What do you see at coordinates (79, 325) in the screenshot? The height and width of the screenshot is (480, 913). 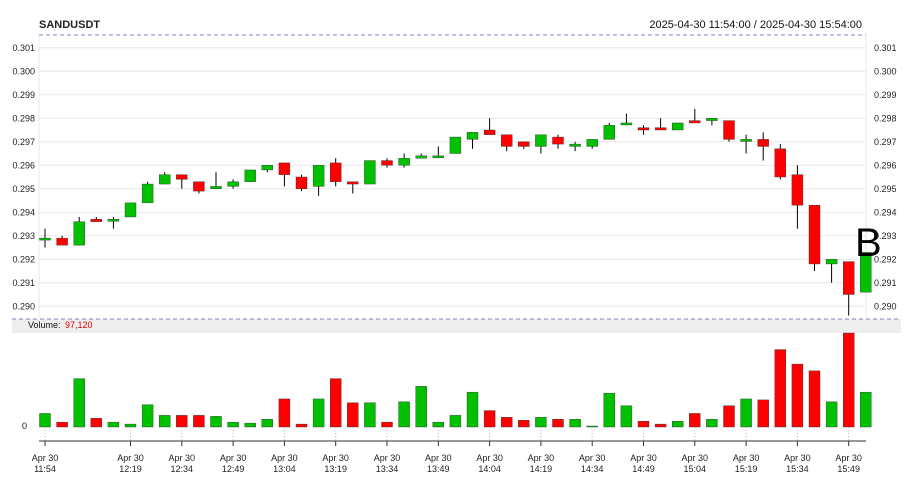 I see `volume-value: 97,120` at bounding box center [79, 325].